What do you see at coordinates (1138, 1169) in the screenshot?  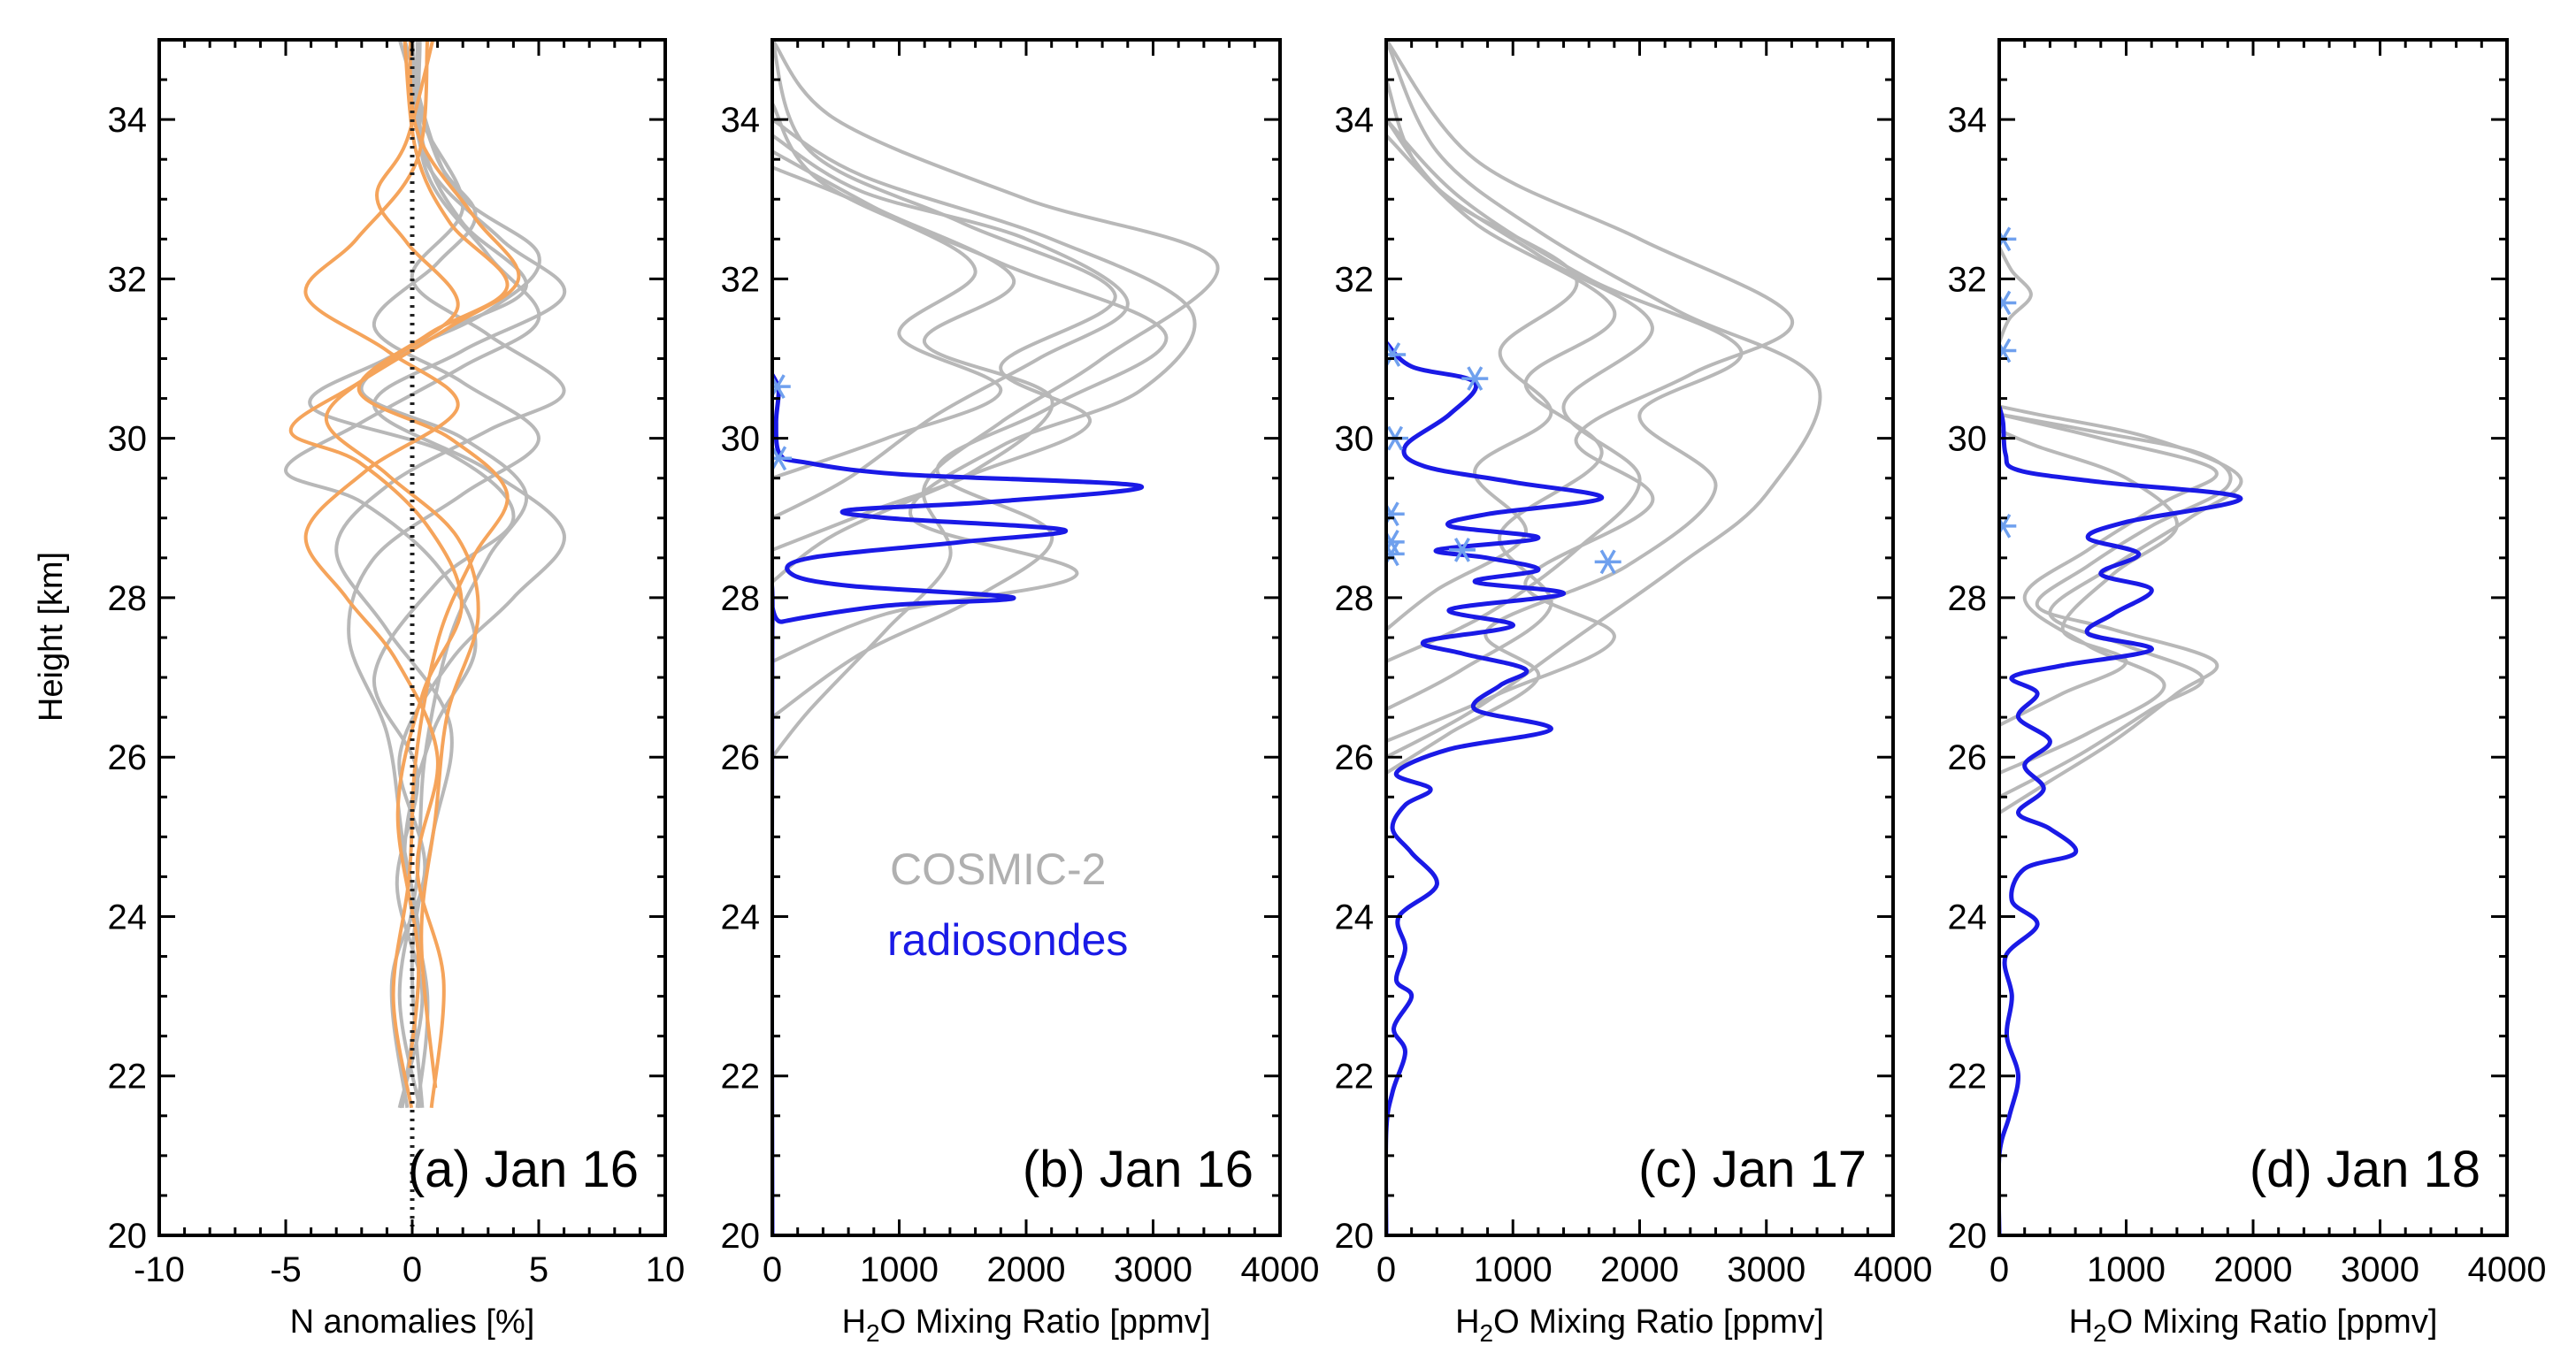 I see `panel-label: (b) Jan 16` at bounding box center [1138, 1169].